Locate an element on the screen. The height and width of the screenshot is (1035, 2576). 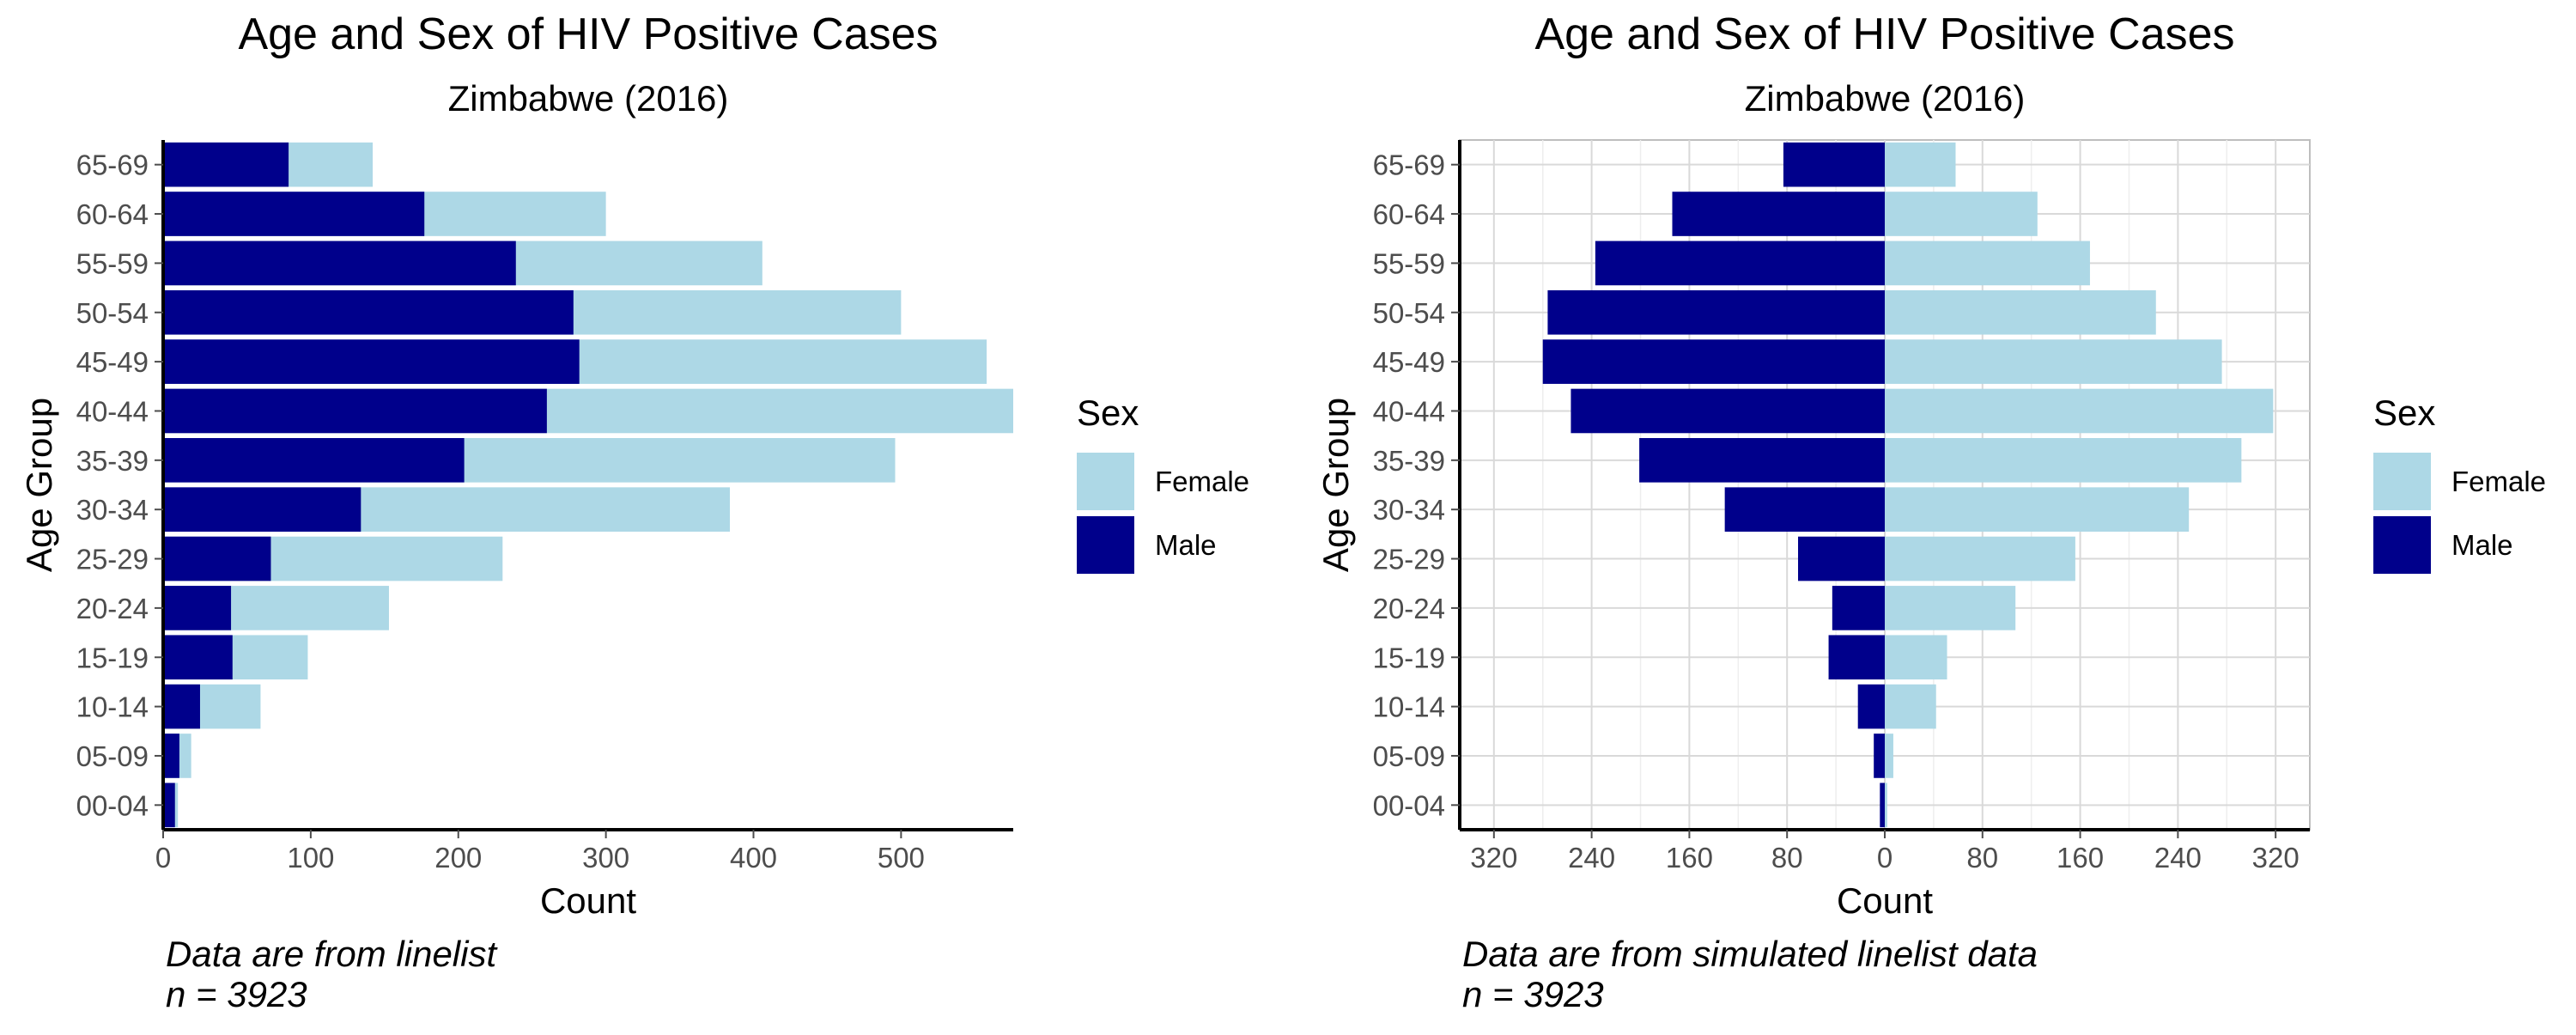
x-tick-label: 200 is located at coordinates (458, 858).